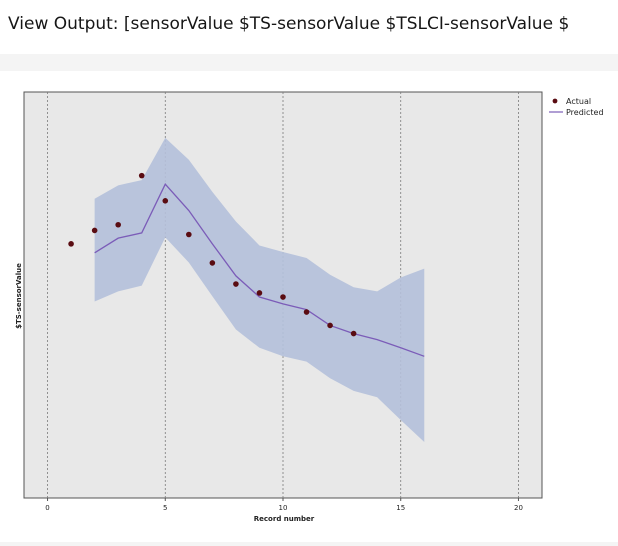  What do you see at coordinates (518, 508) in the screenshot?
I see `x-tick-label: 20` at bounding box center [518, 508].